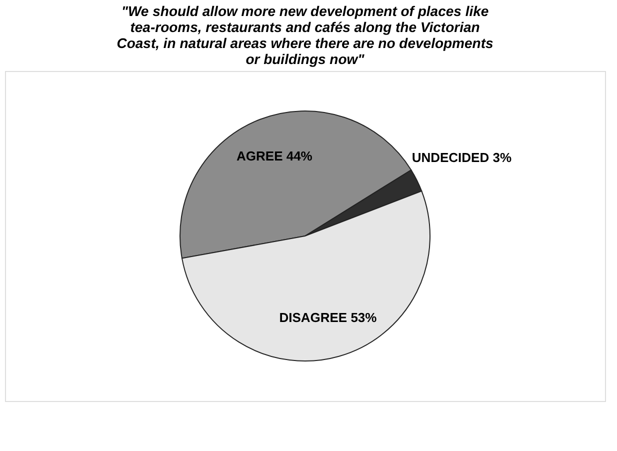 The image size is (617, 451). What do you see at coordinates (462, 158) in the screenshot?
I see `slice-label: UNDECIDED 3%` at bounding box center [462, 158].